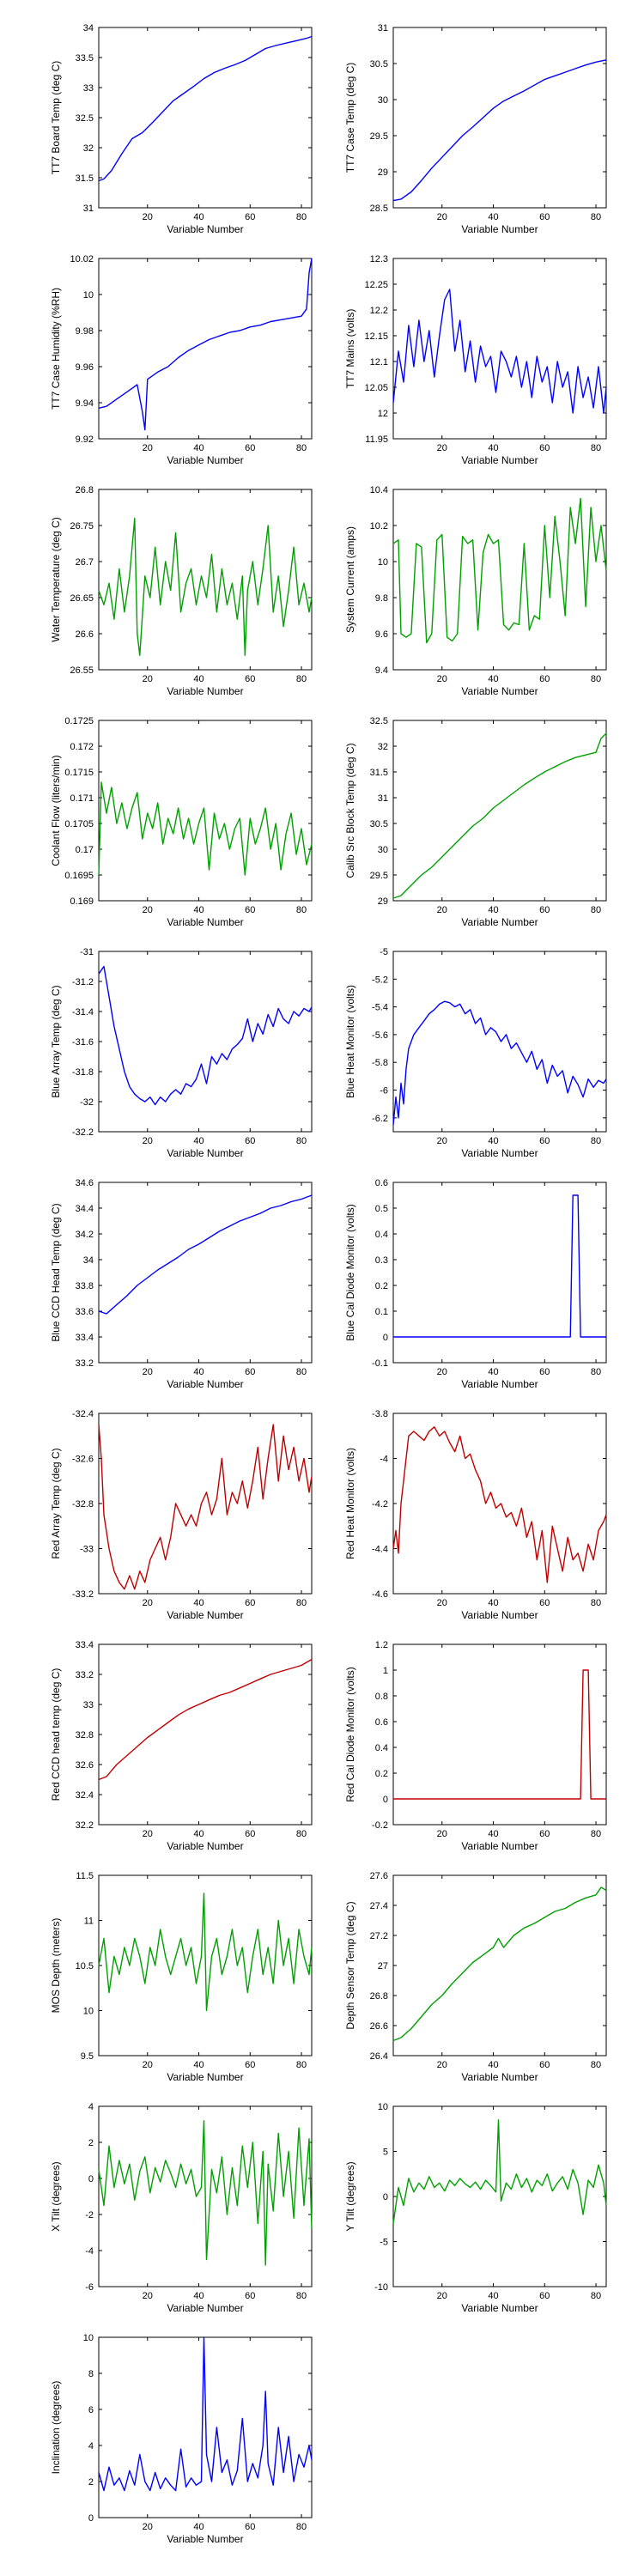 This screenshot has height=2576, width=644. Describe the element at coordinates (350, 349) in the screenshot. I see `y-axis-label: TT7 Mains (volts)` at that location.